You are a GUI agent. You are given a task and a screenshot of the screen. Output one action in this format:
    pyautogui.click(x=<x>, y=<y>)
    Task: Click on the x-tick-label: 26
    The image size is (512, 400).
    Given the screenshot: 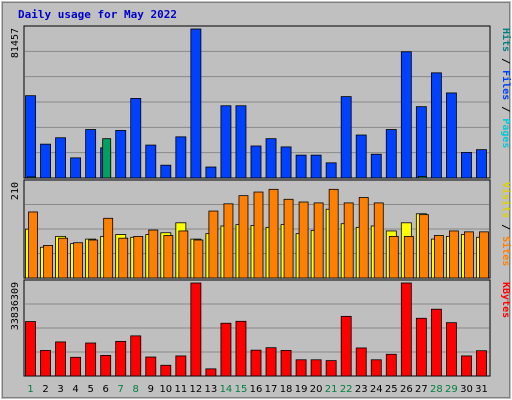 What is the action you would take?
    pyautogui.click(x=406, y=389)
    